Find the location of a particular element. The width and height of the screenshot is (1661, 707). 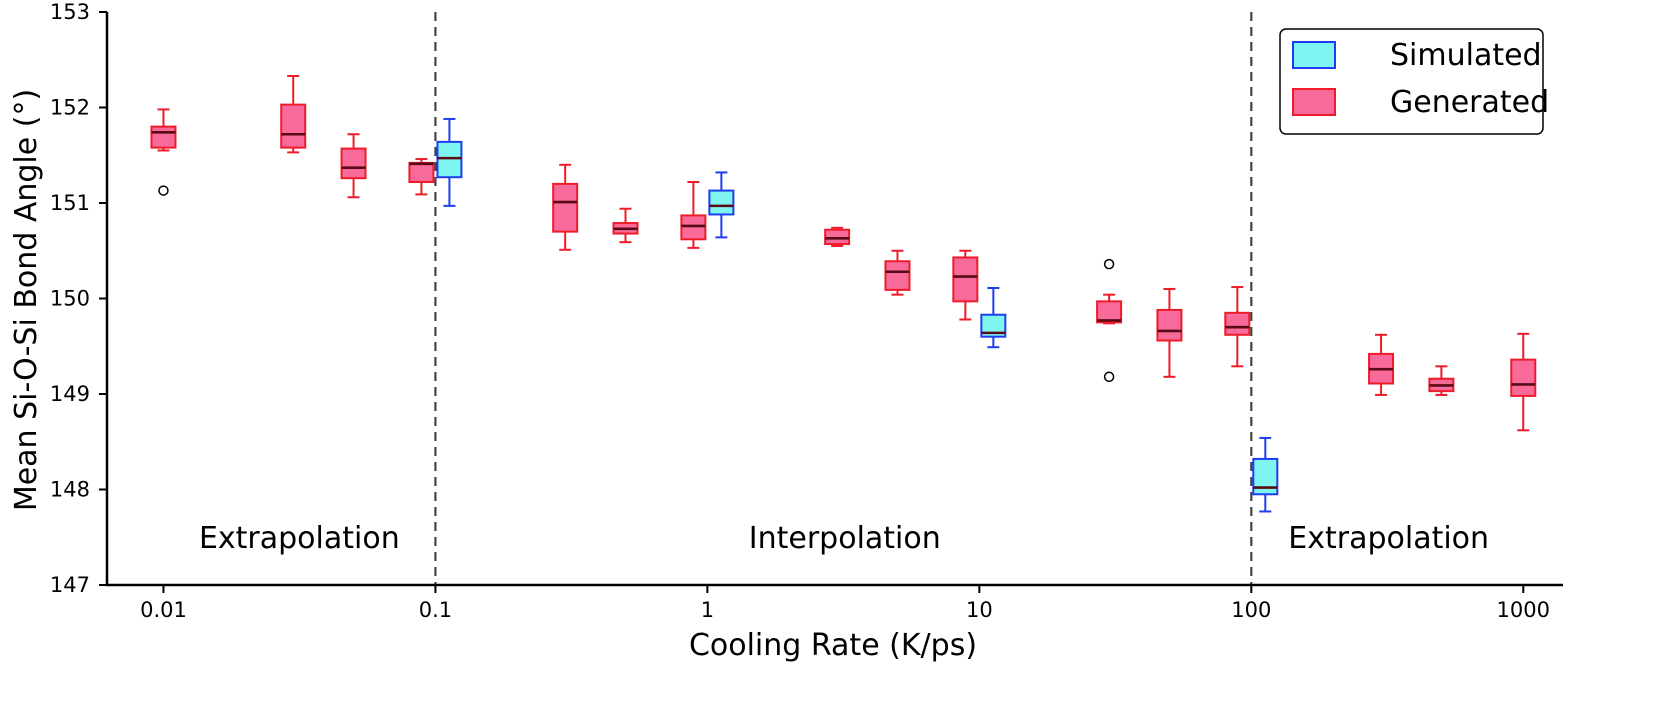

y-axis-title: Mean Si-O-Si Bond Angle (°) is located at coordinates (26, 300).